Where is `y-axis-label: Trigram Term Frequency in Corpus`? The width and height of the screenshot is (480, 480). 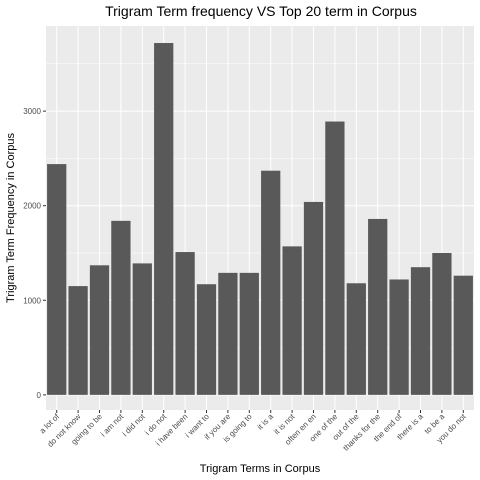 y-axis-label: Trigram Term Frequency in Corpus is located at coordinates (11, 218).